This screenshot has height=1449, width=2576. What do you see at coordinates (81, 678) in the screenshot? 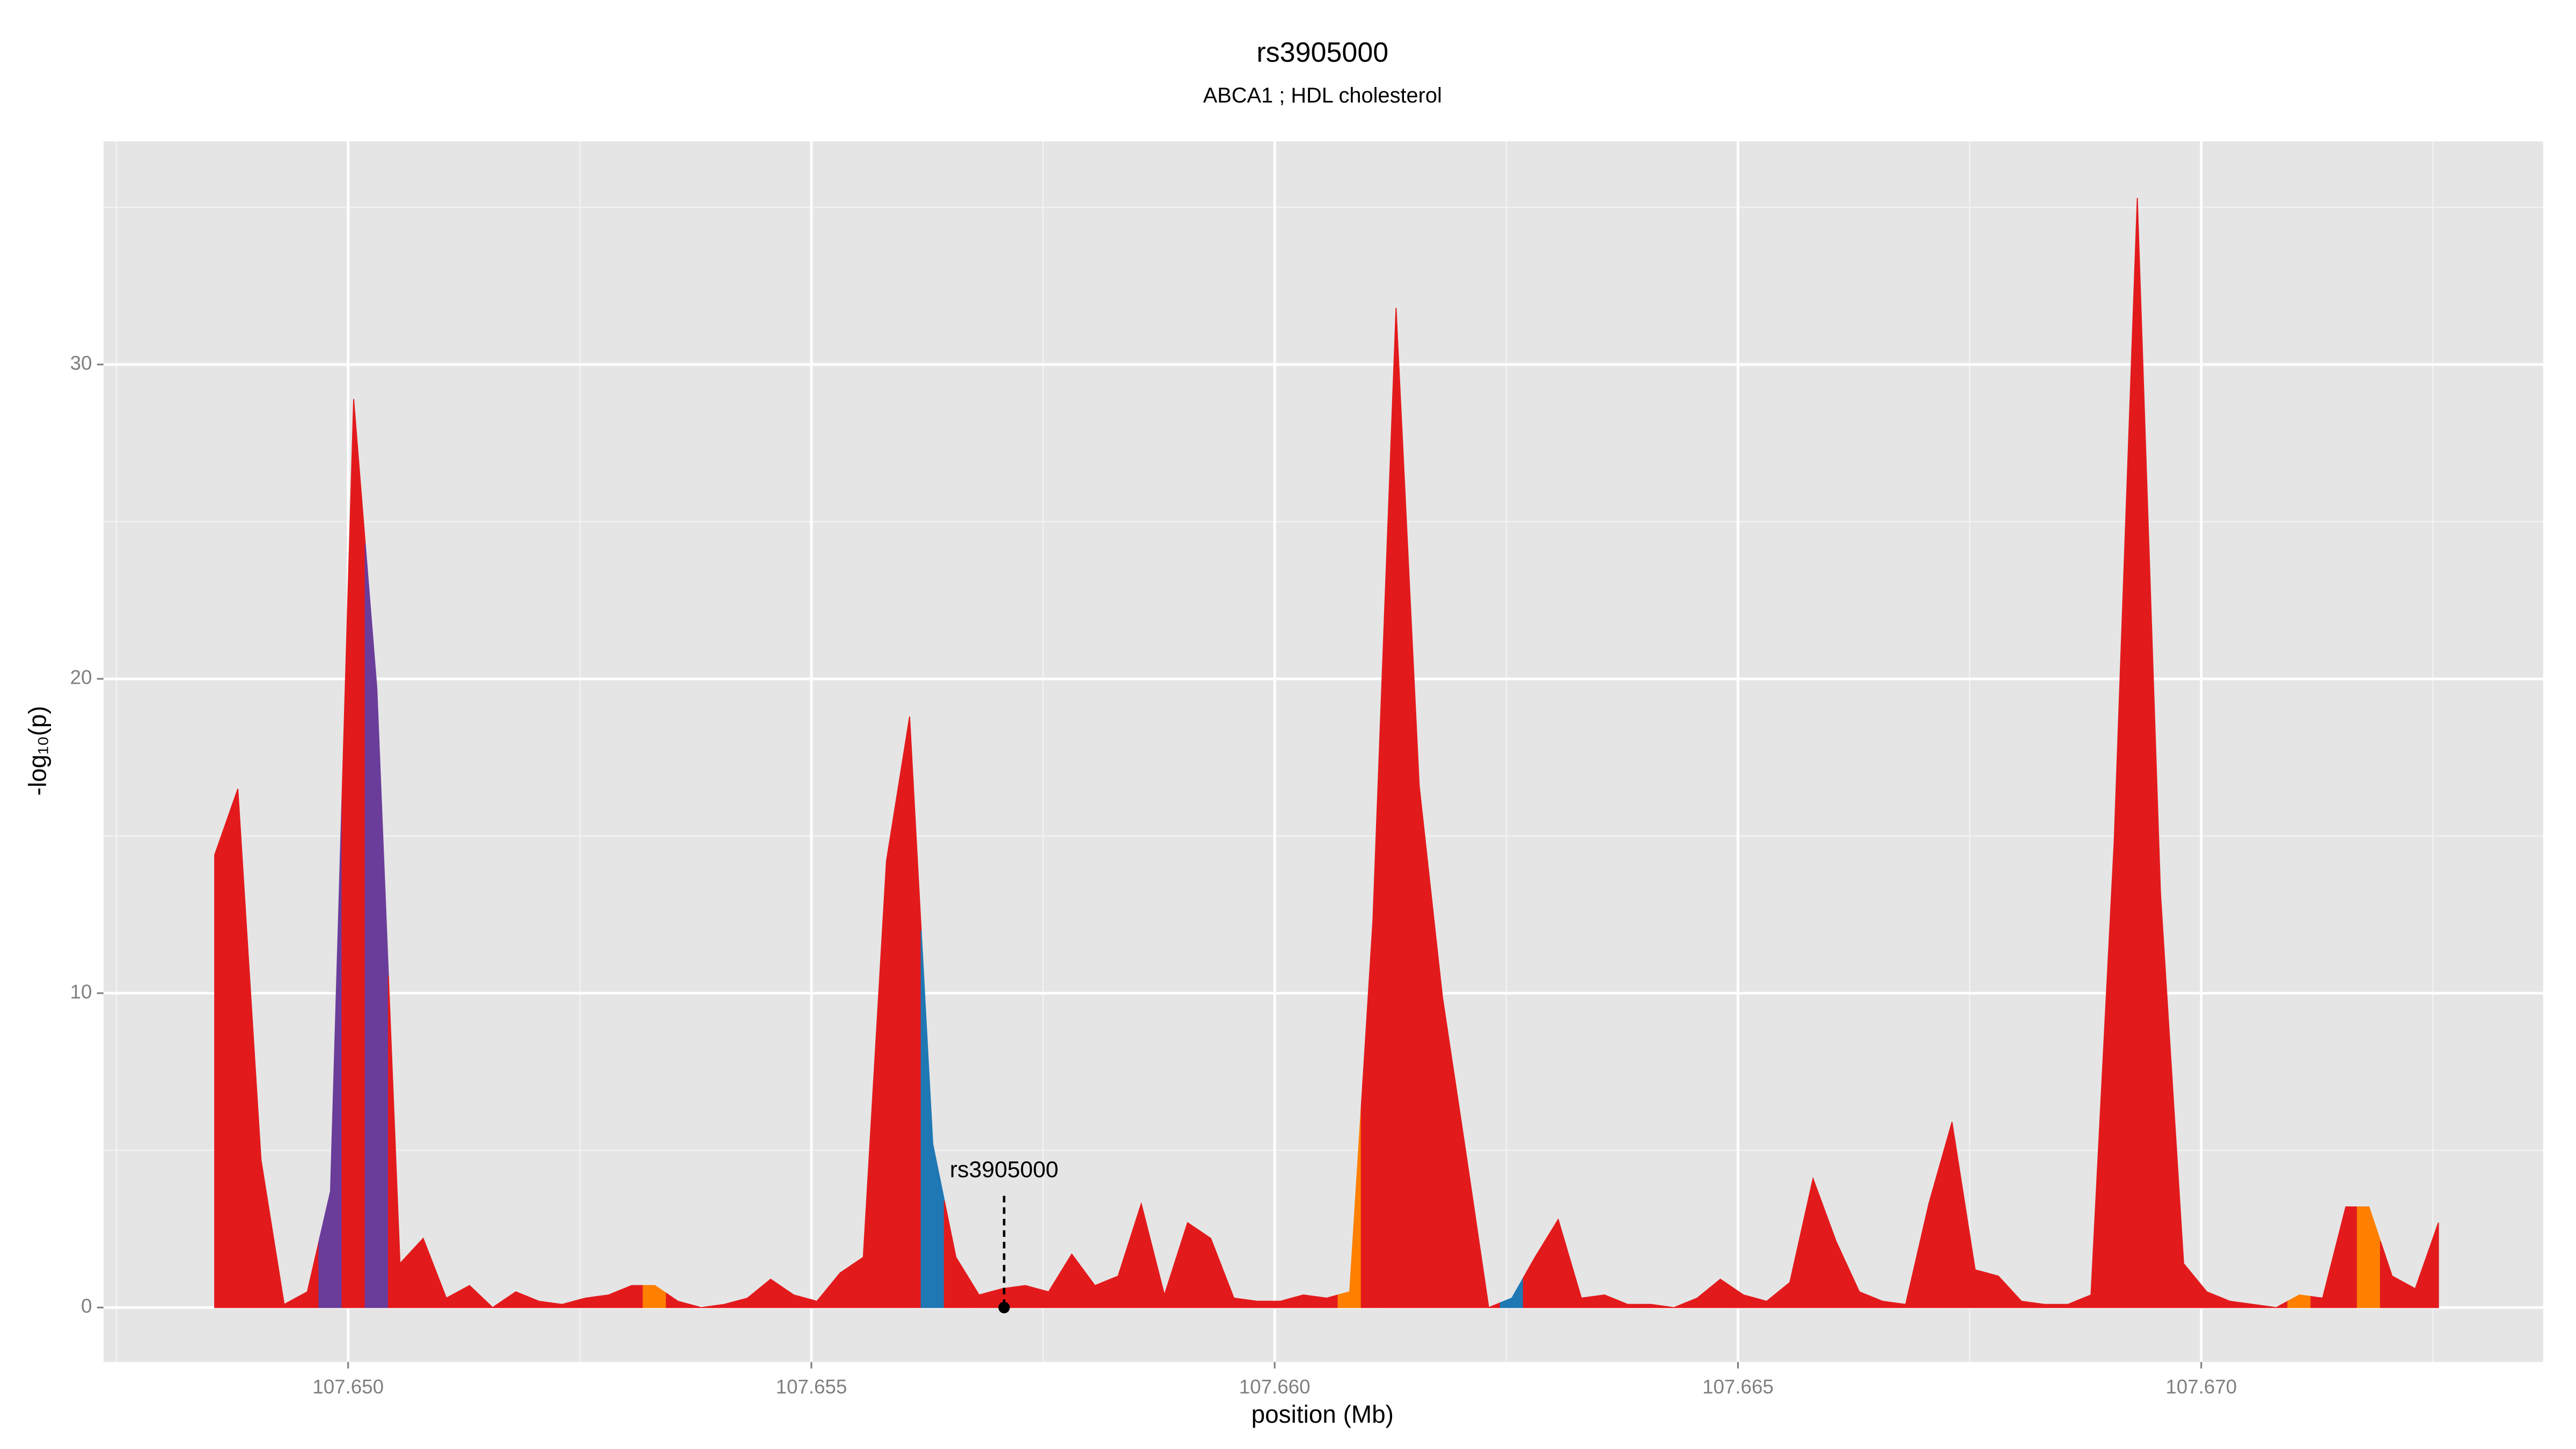
I see `y-tick-label: 20` at bounding box center [81, 678].